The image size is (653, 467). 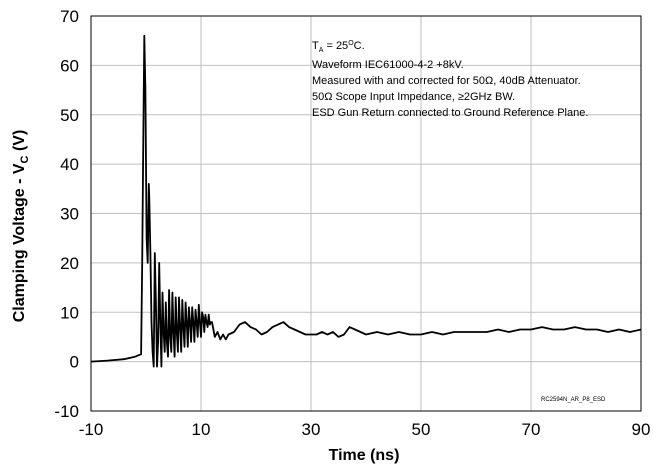 What do you see at coordinates (69, 263) in the screenshot?
I see `y-tick-label: 20` at bounding box center [69, 263].